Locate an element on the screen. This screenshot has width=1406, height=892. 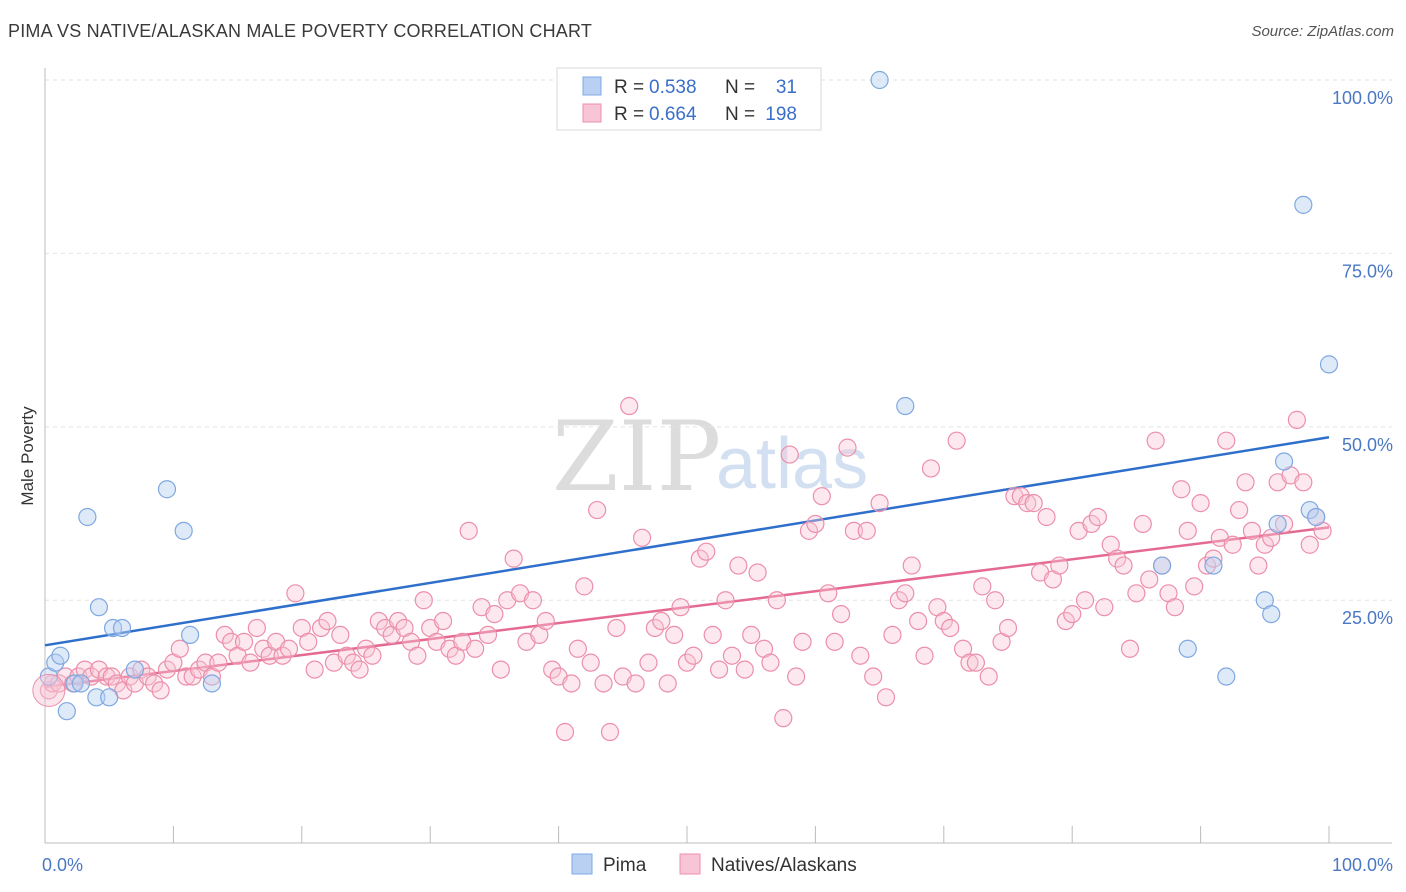
y-tick-label: 75.0% is located at coordinates (1367, 271).